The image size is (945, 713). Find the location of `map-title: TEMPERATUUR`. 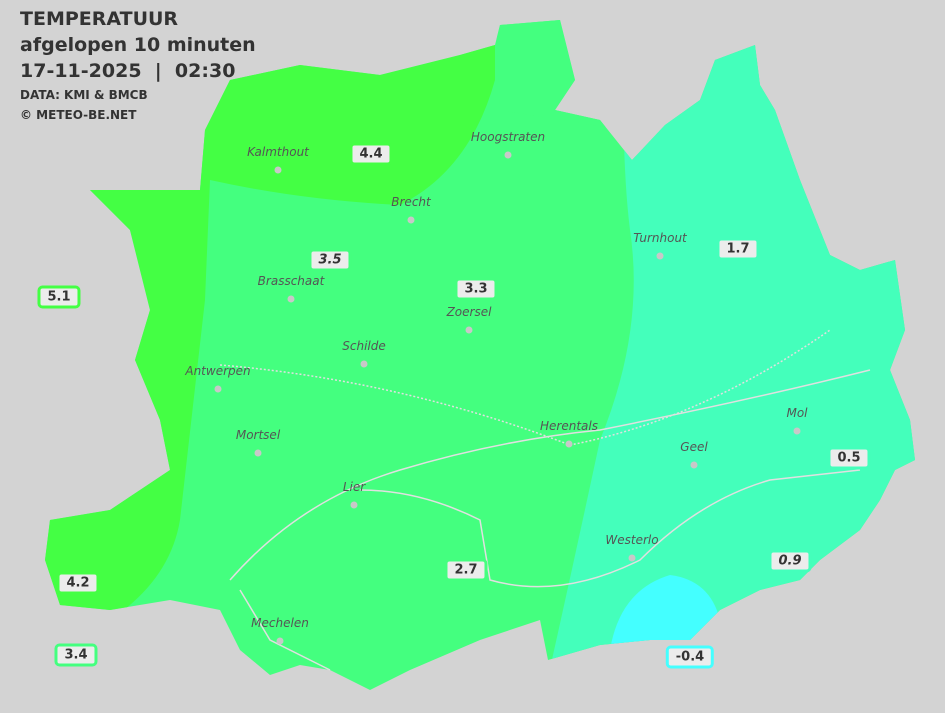

map-title: TEMPERATUUR is located at coordinates (99, 19).